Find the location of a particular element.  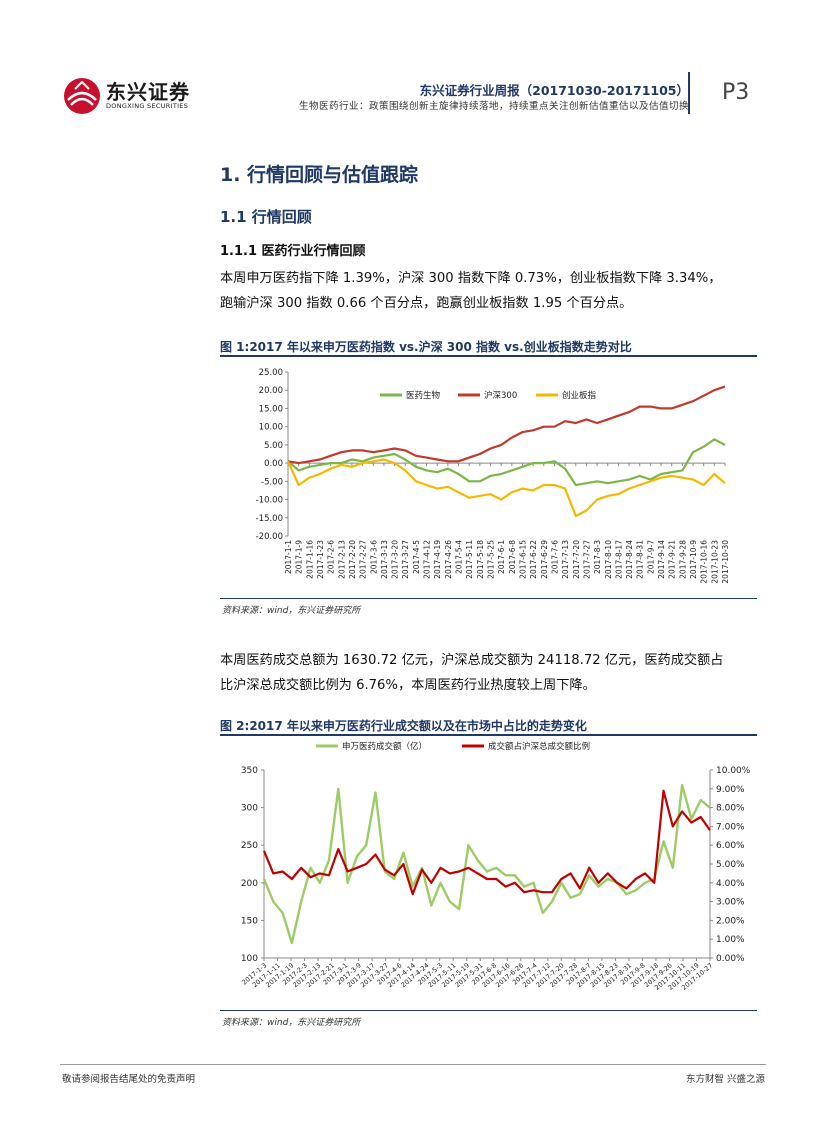

x-tick-label: 2017-8-3 is located at coordinates (597, 557).